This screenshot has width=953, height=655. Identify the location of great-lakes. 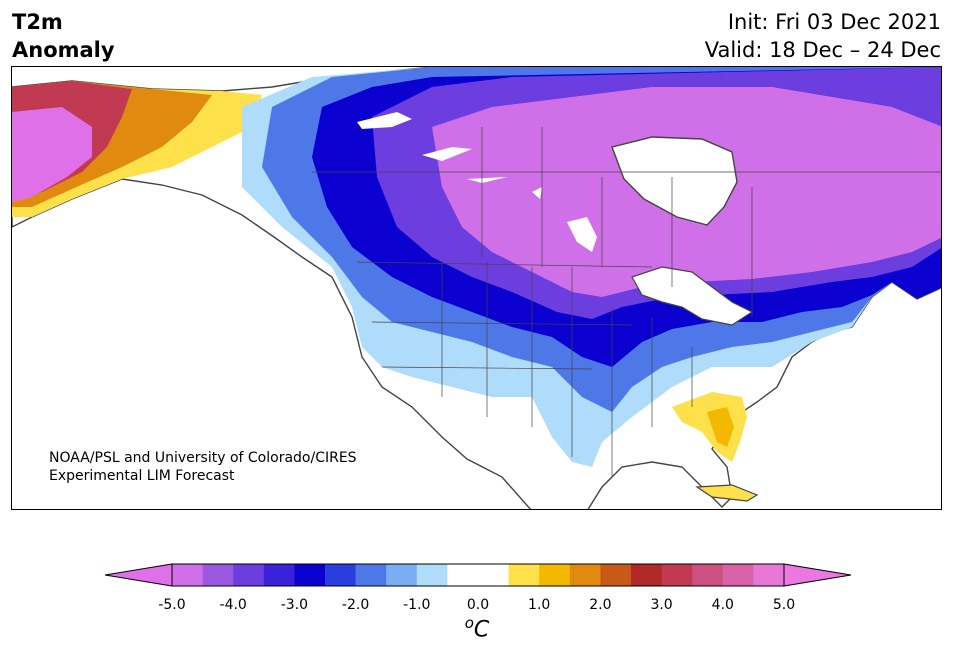
(692, 296).